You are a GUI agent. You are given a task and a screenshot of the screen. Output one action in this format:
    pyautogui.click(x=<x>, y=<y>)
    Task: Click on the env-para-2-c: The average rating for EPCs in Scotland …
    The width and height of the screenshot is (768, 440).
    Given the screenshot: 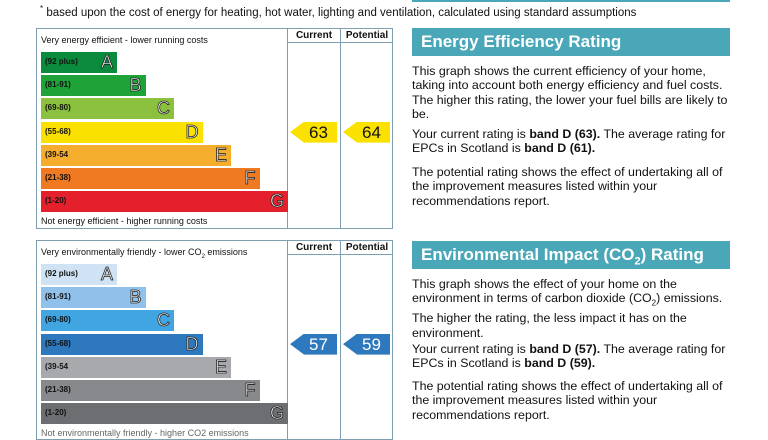 What is the action you would take?
    pyautogui.click(x=569, y=356)
    